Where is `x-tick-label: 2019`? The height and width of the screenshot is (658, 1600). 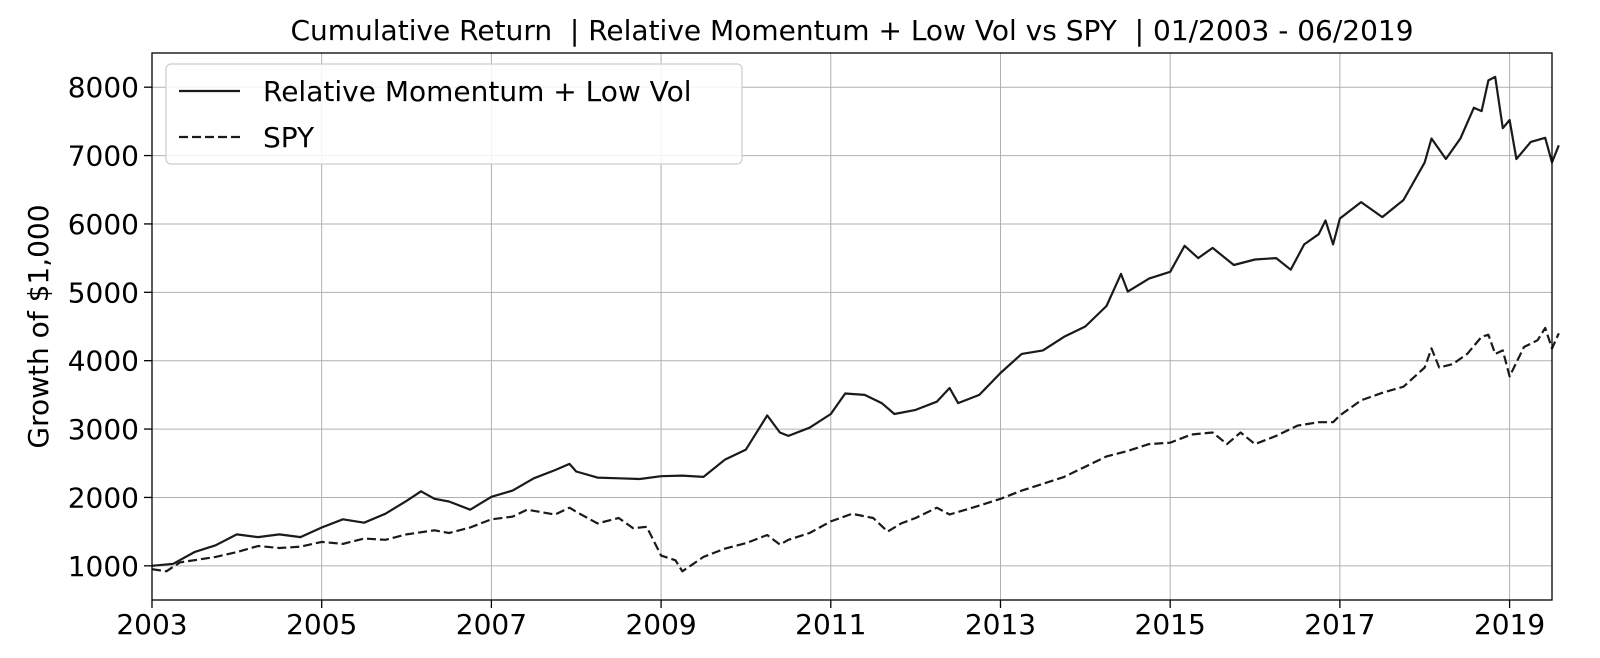 x-tick-label: 2019 is located at coordinates (1509, 624).